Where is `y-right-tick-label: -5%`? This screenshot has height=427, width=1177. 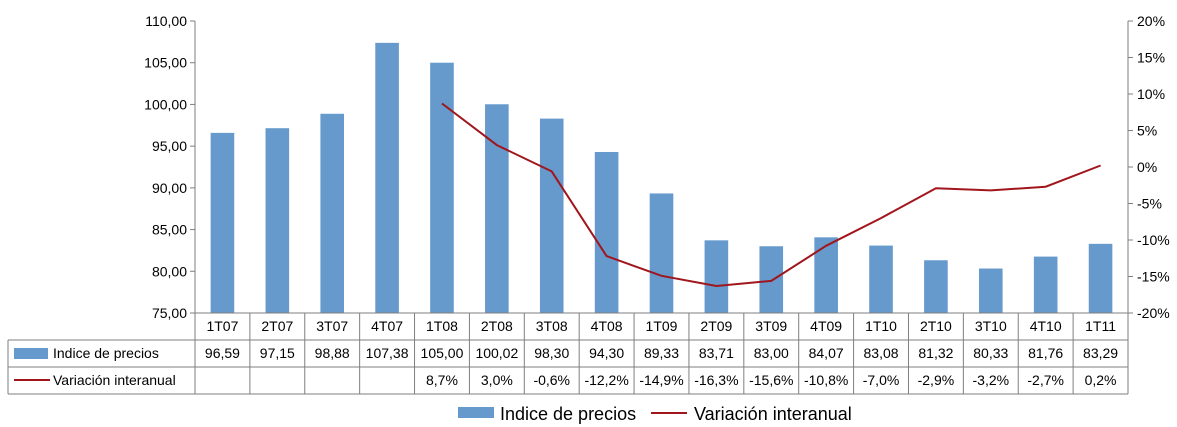
y-right-tick-label: -5% is located at coordinates (1149, 204).